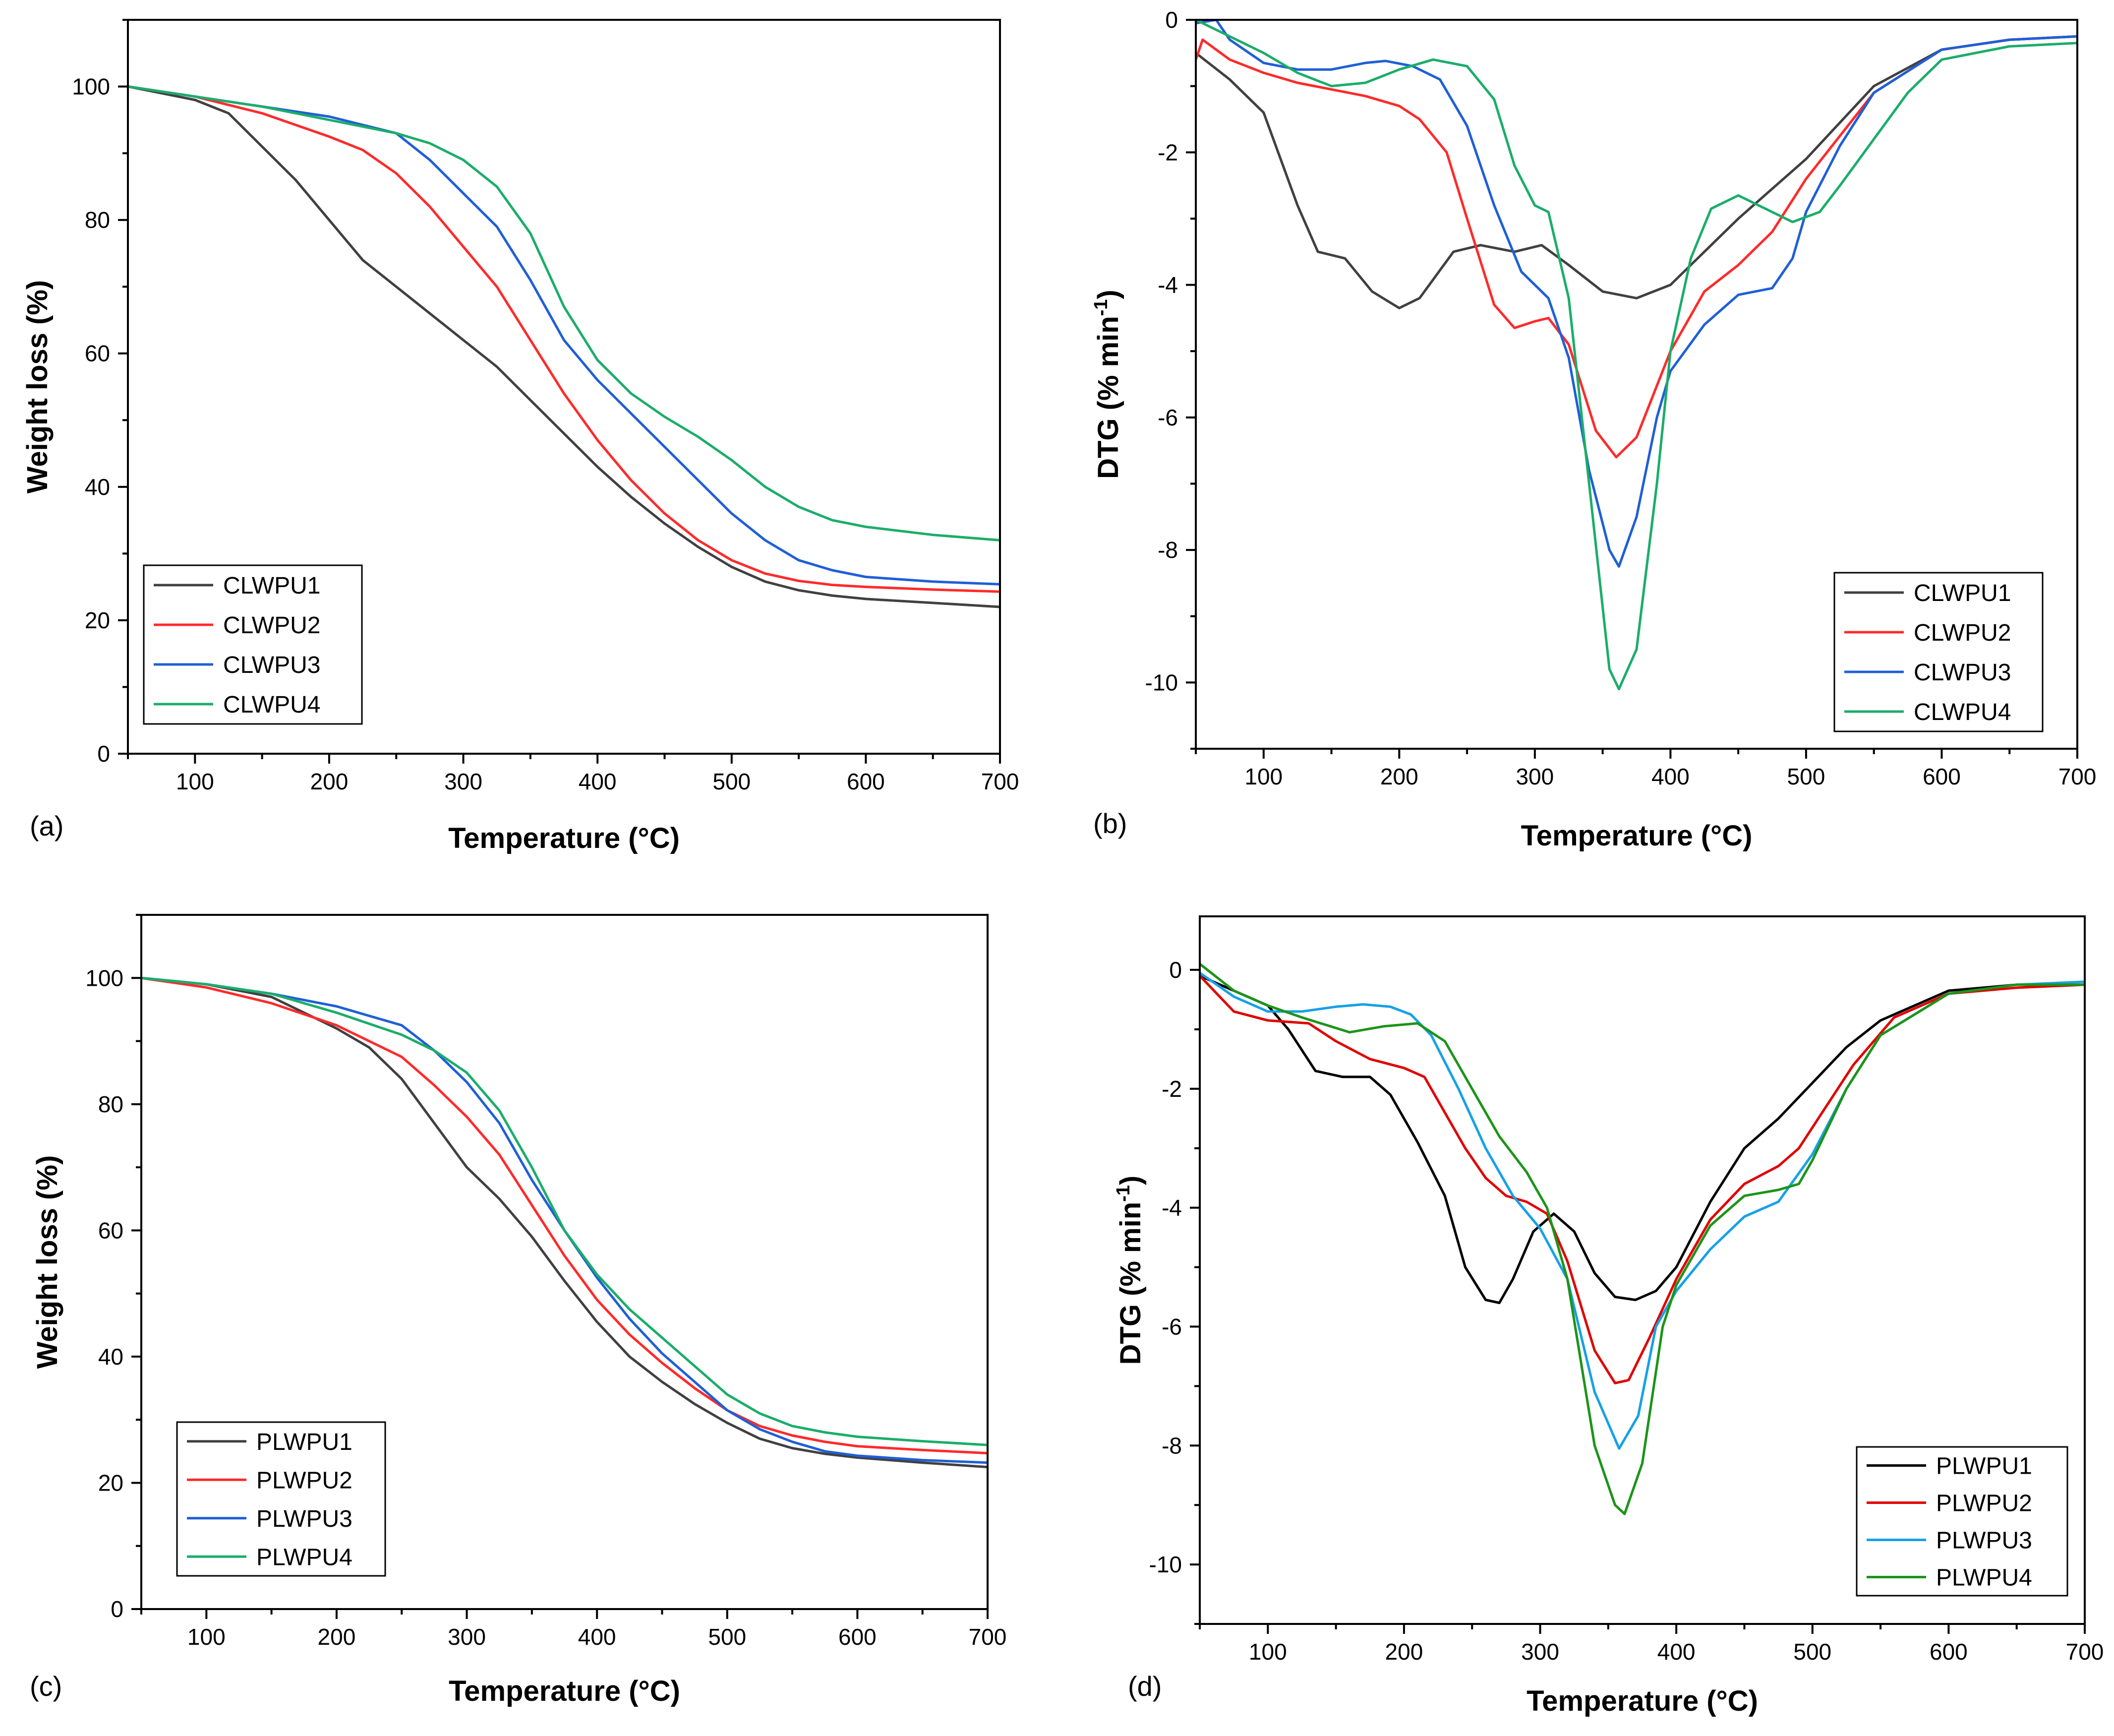  I want to click on panel-label: (b), so click(1110, 823).